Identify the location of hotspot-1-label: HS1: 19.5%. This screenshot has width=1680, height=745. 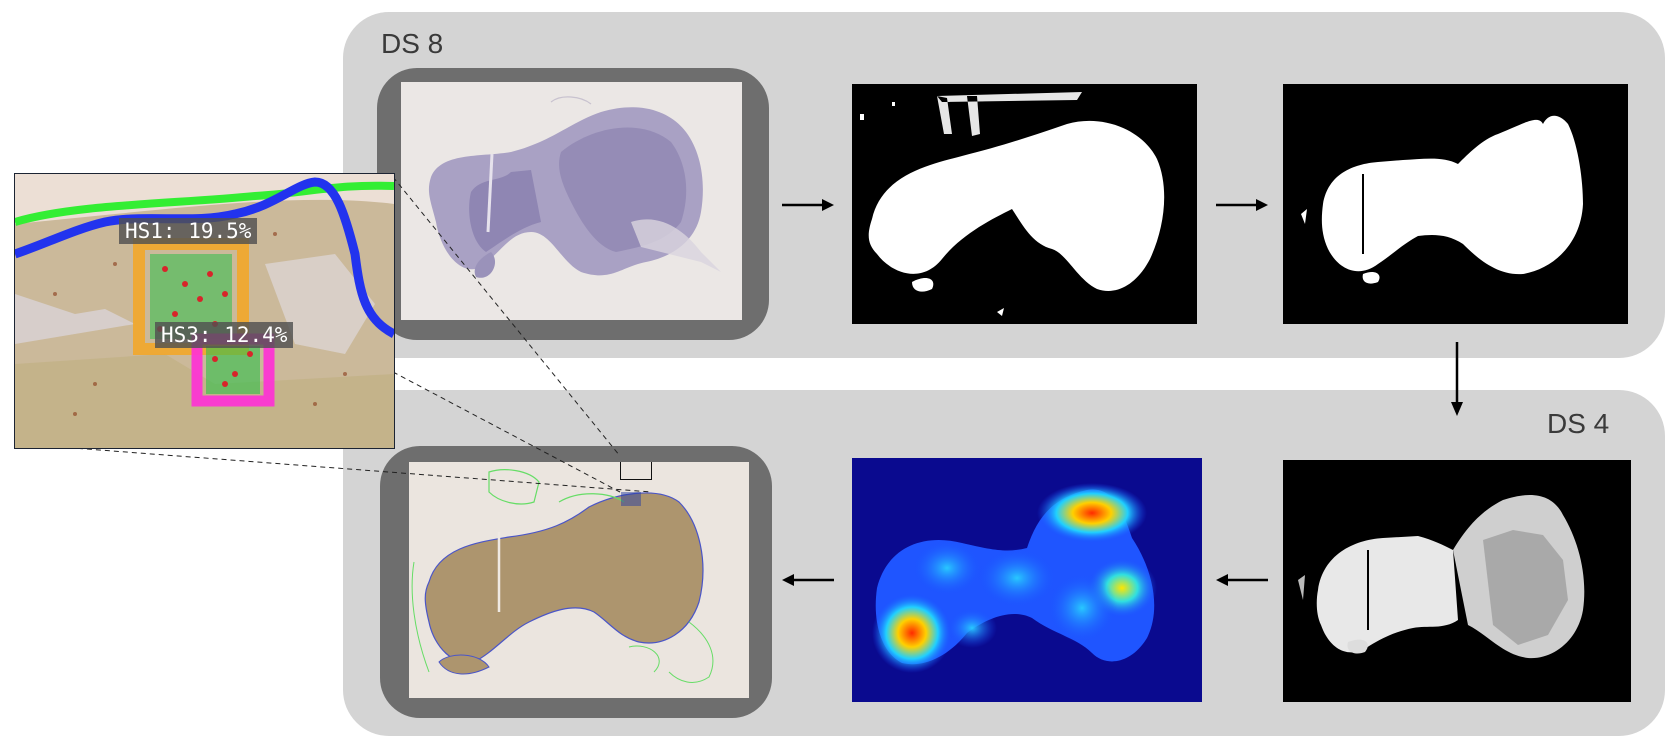
(188, 231).